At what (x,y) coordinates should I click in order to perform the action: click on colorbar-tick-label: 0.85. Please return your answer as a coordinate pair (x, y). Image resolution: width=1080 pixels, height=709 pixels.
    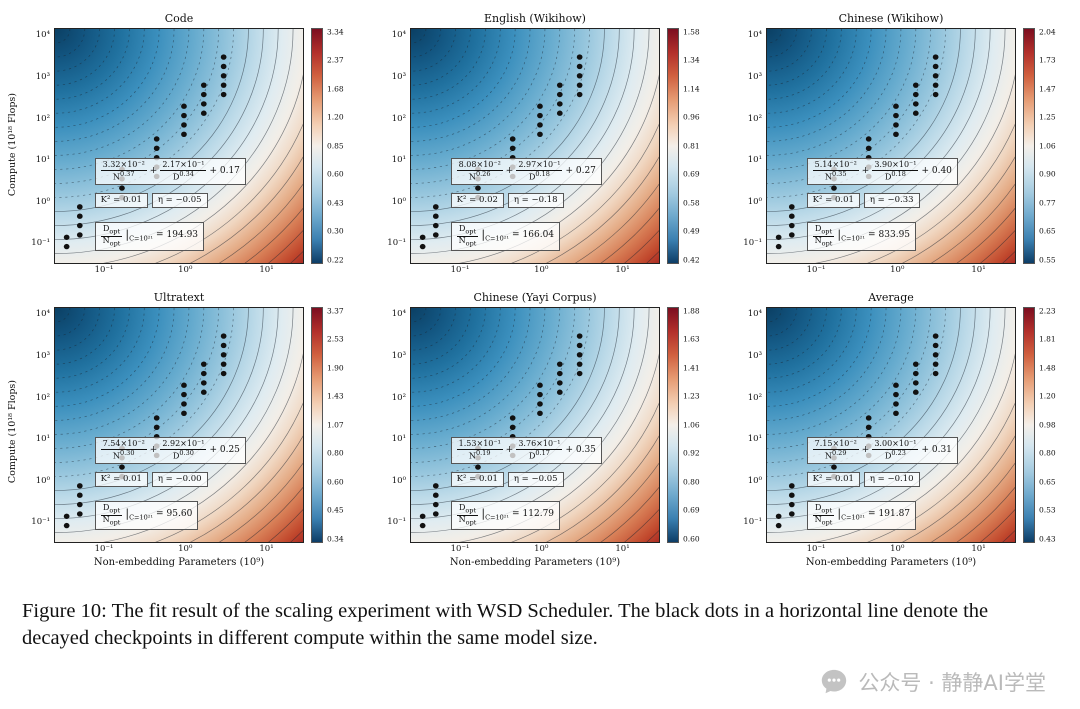
    Looking at the image, I should click on (335, 146).